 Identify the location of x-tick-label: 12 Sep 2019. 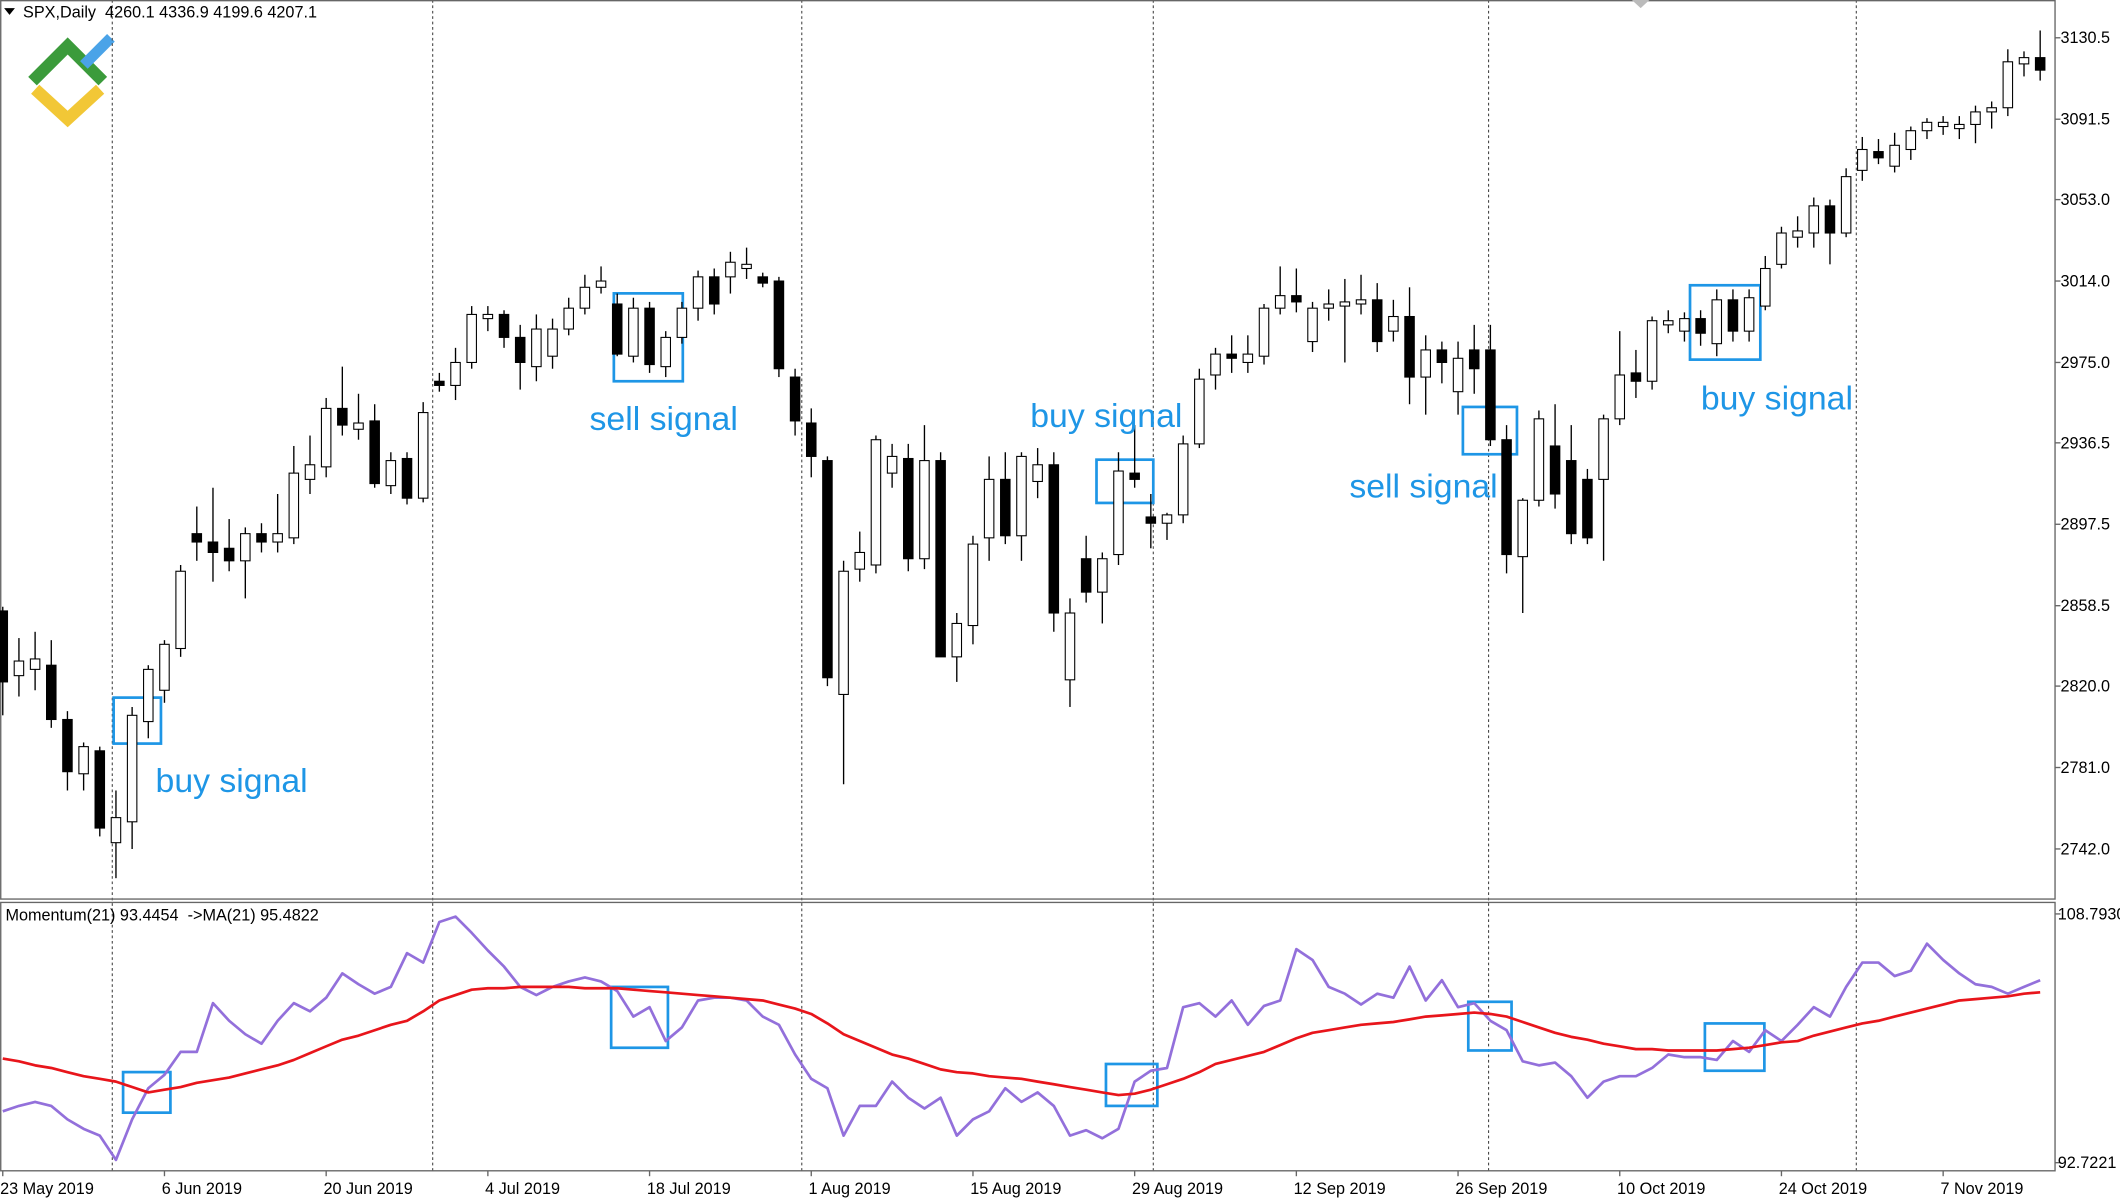
(1340, 1189).